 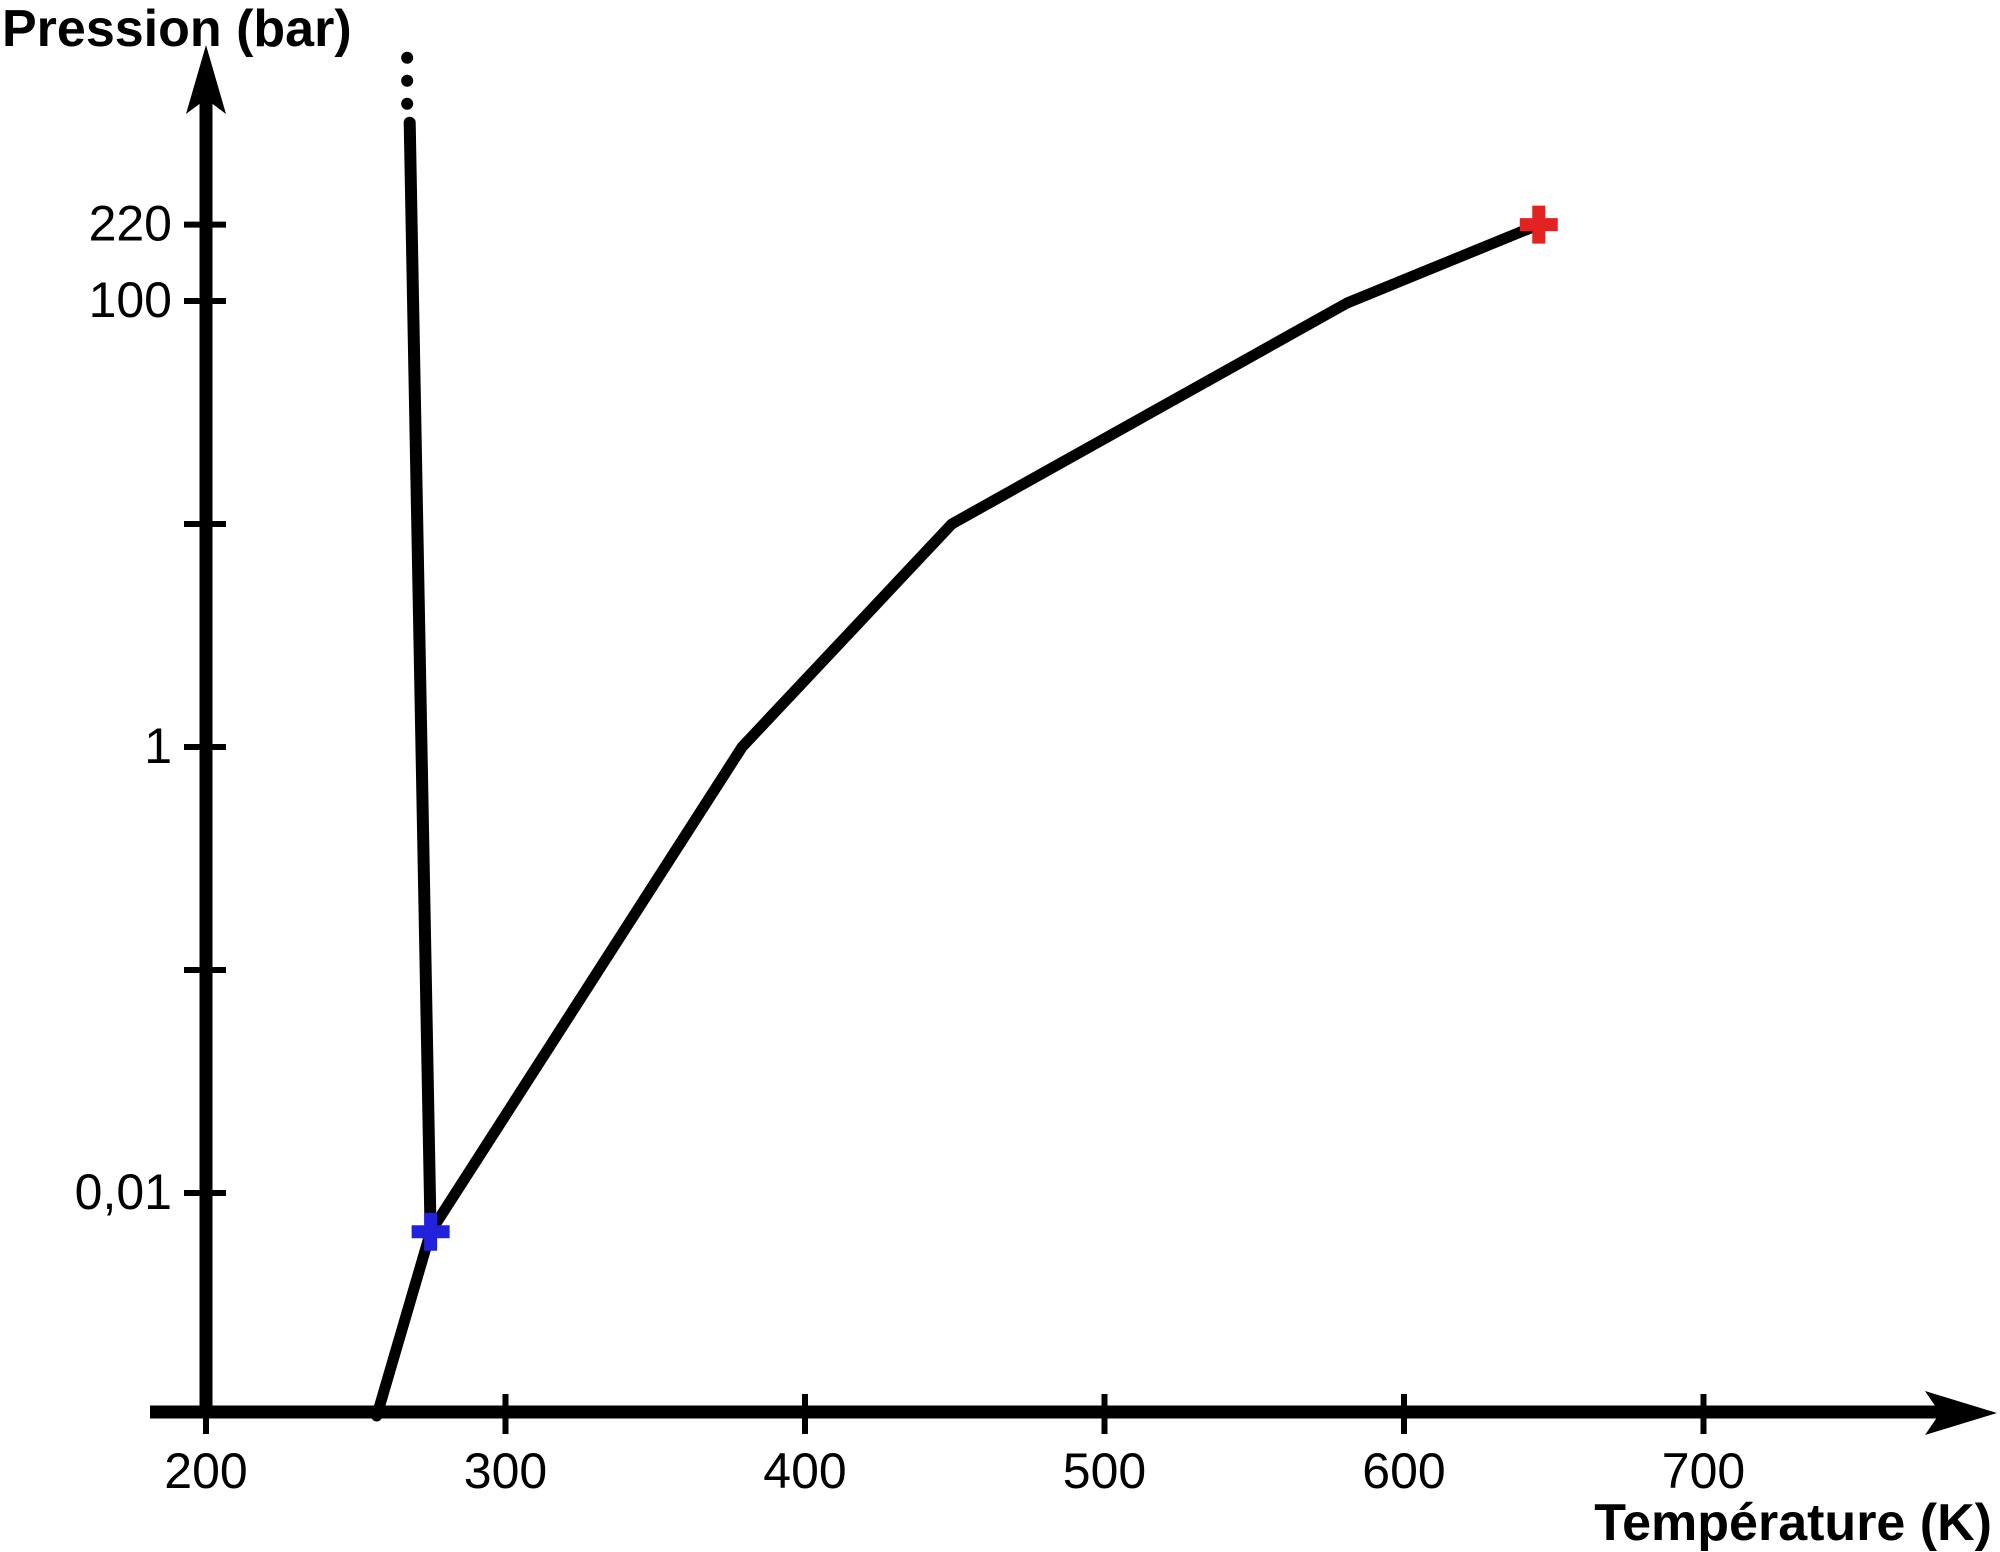 I want to click on y-axis-arrowhead-icon, so click(x=206, y=79).